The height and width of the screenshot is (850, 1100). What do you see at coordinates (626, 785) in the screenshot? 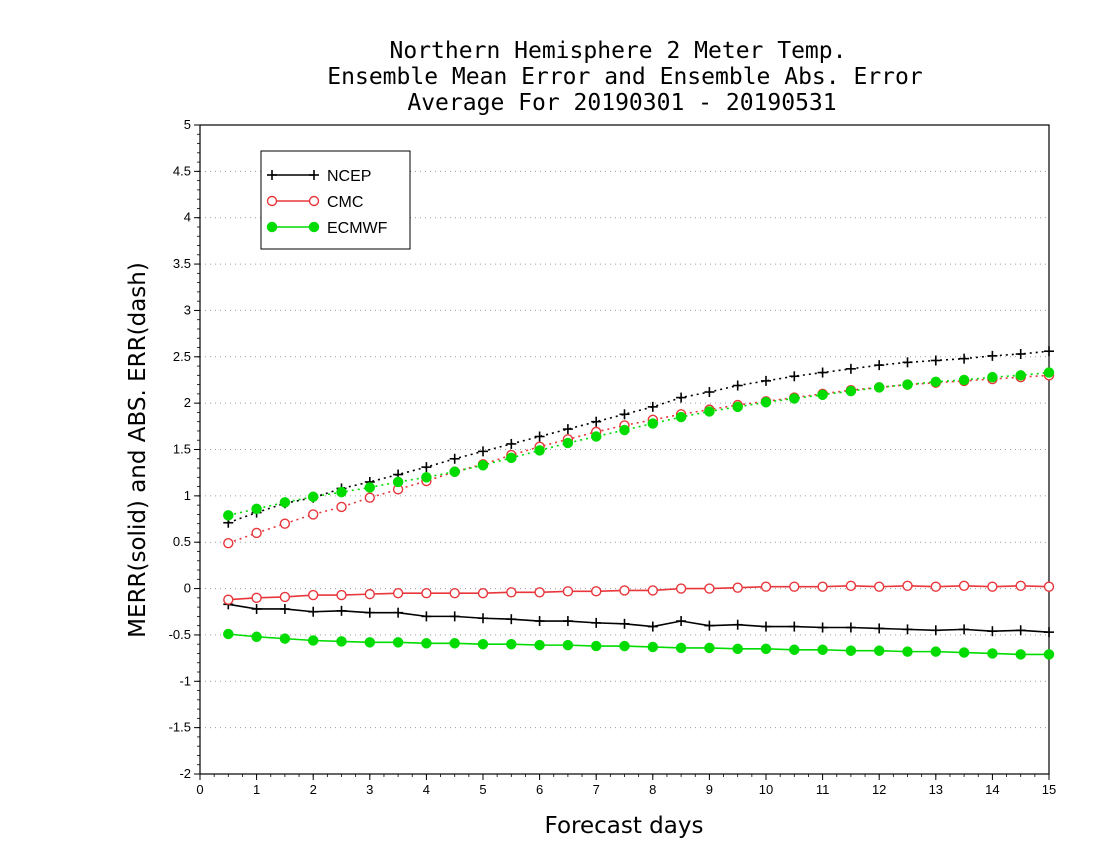
I see `x-axis: 0 1 2 3 4 5 6 7 8 9 10 11 12 13 14 15` at bounding box center [626, 785].